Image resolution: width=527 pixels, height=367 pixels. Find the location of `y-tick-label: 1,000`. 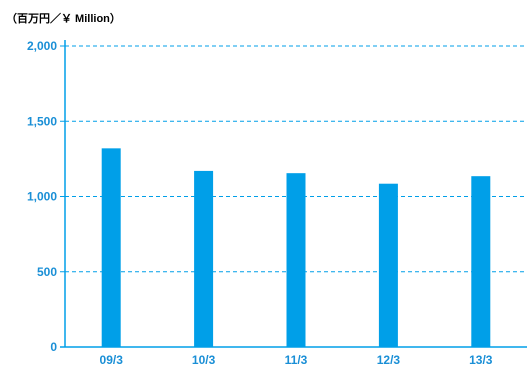

y-tick-label: 1,000 is located at coordinates (42, 197).